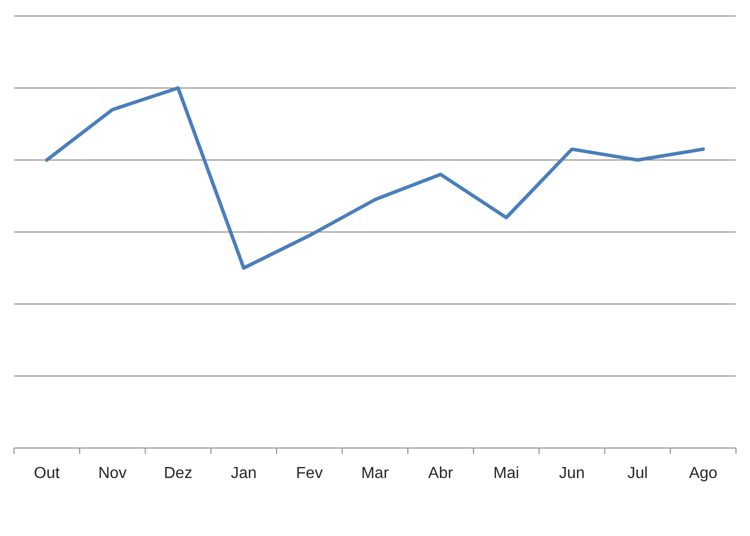  I want to click on x-tick-label: Dez, so click(178, 473).